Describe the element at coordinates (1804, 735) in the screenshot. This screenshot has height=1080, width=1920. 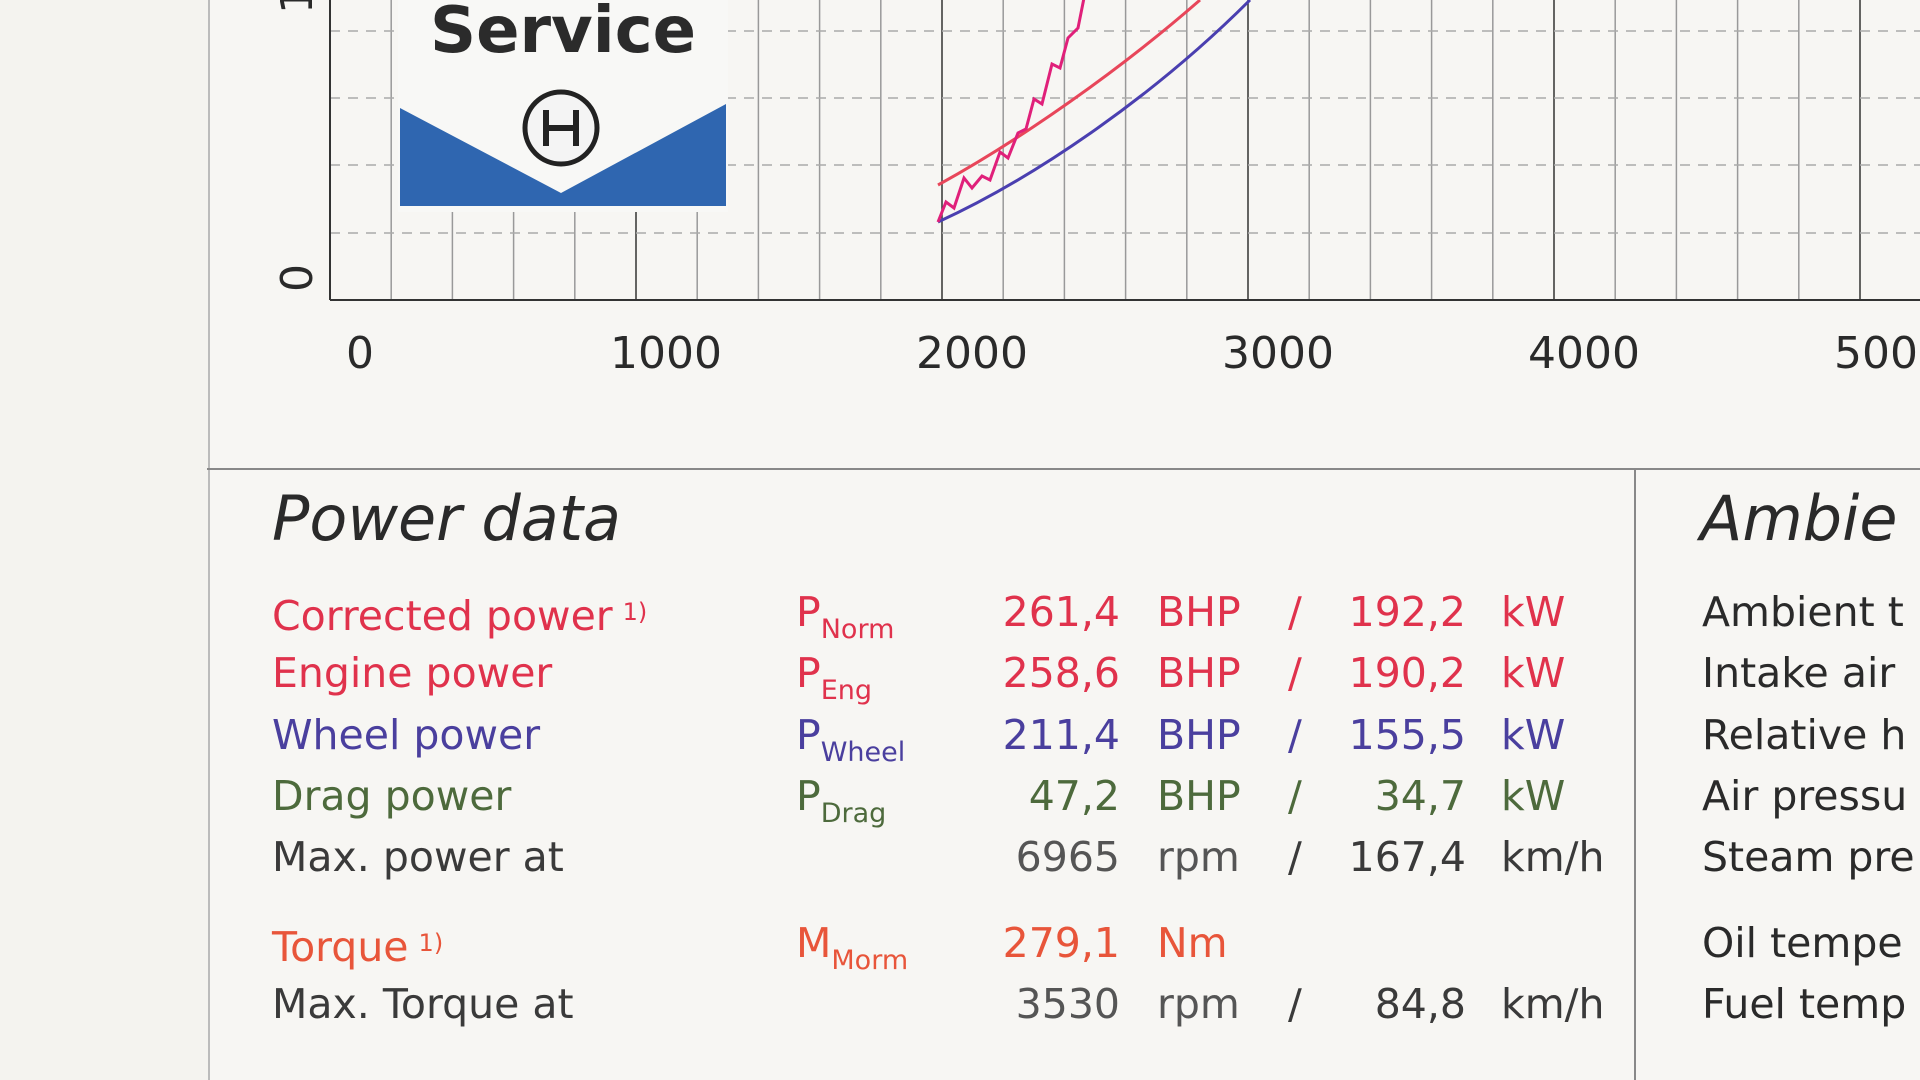
I see `ambient-label: Relative h` at that location.